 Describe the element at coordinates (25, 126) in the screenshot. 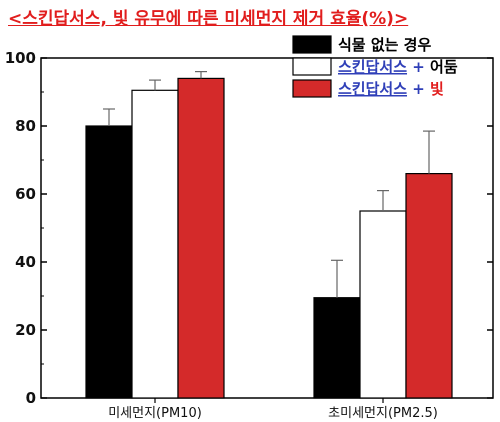

I see `y-tick-label: 80` at that location.